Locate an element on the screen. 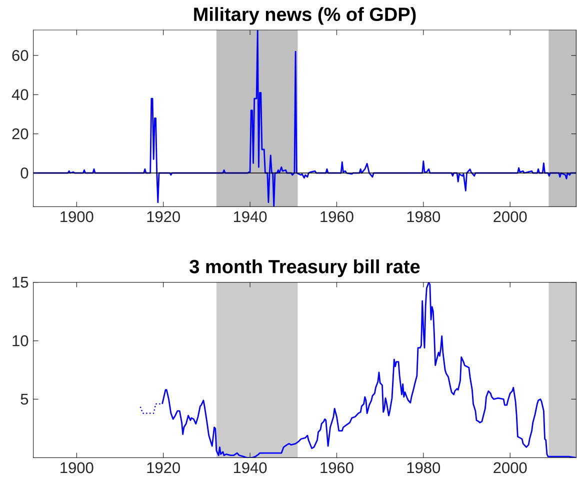 Image resolution: width=577 pixels, height=484 pixels. chart-title: Military news (% of GDP) is located at coordinates (305, 16).